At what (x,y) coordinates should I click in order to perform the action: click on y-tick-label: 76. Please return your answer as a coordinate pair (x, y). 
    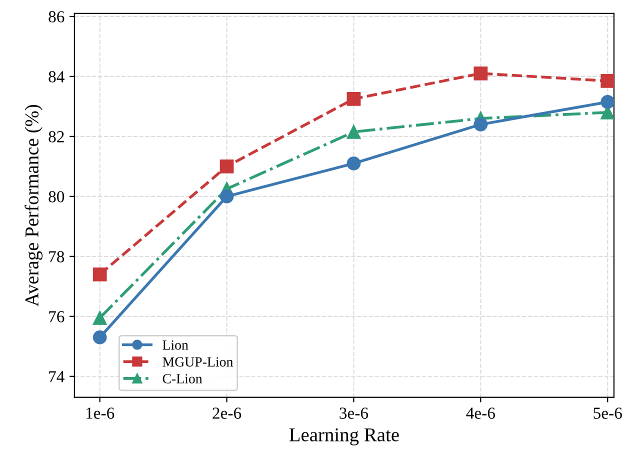
    Looking at the image, I should click on (56, 316).